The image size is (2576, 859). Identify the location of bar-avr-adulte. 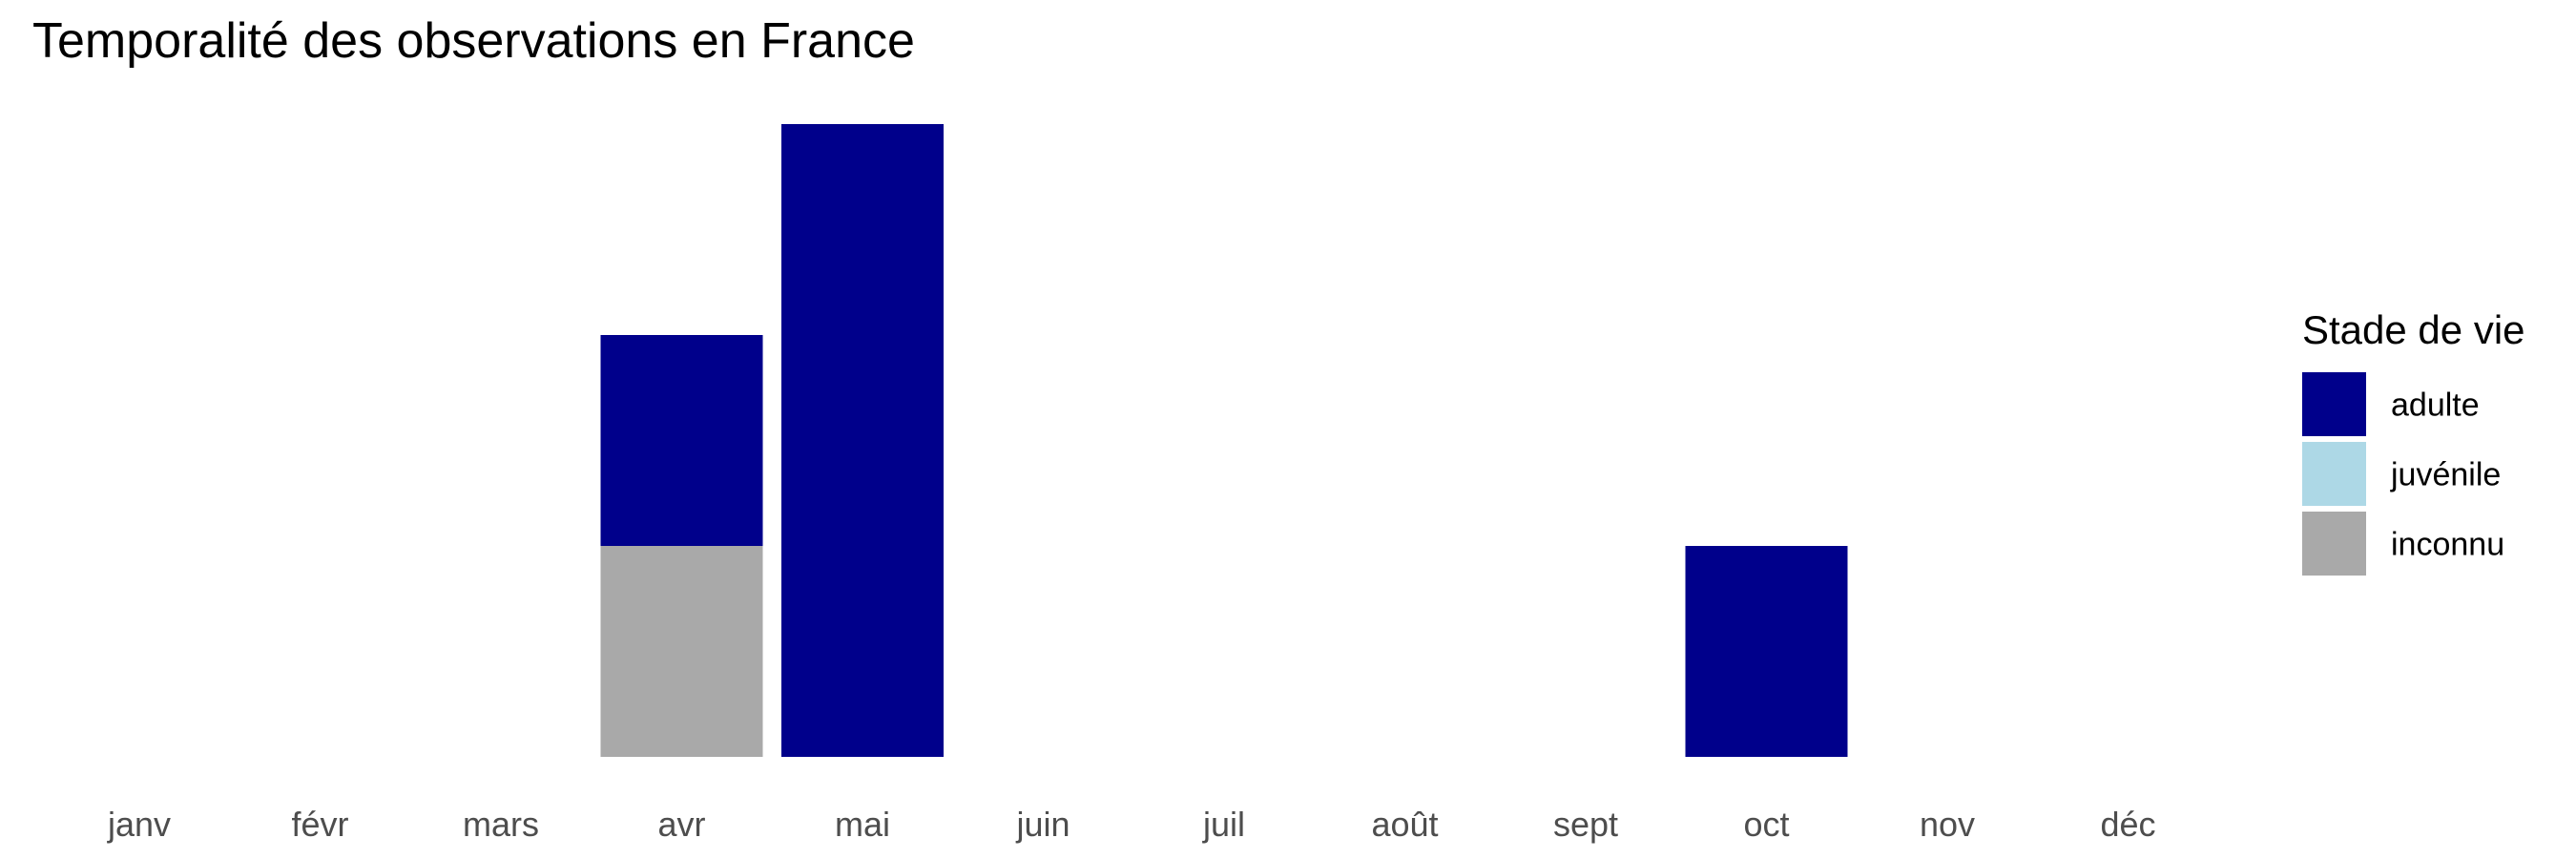
(681, 440).